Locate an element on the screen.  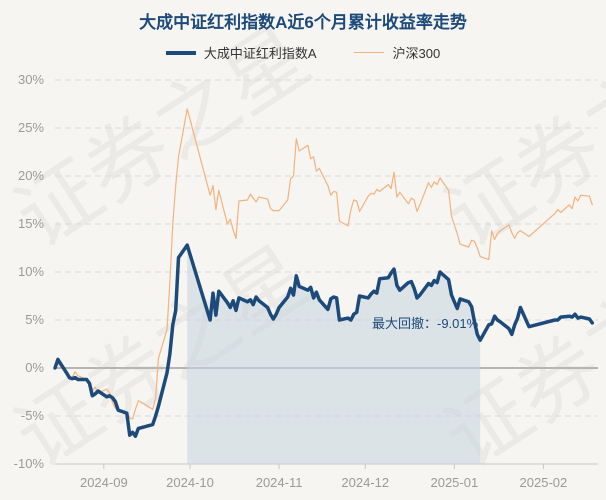
y-tick-label: 15% is located at coordinates (31, 223).